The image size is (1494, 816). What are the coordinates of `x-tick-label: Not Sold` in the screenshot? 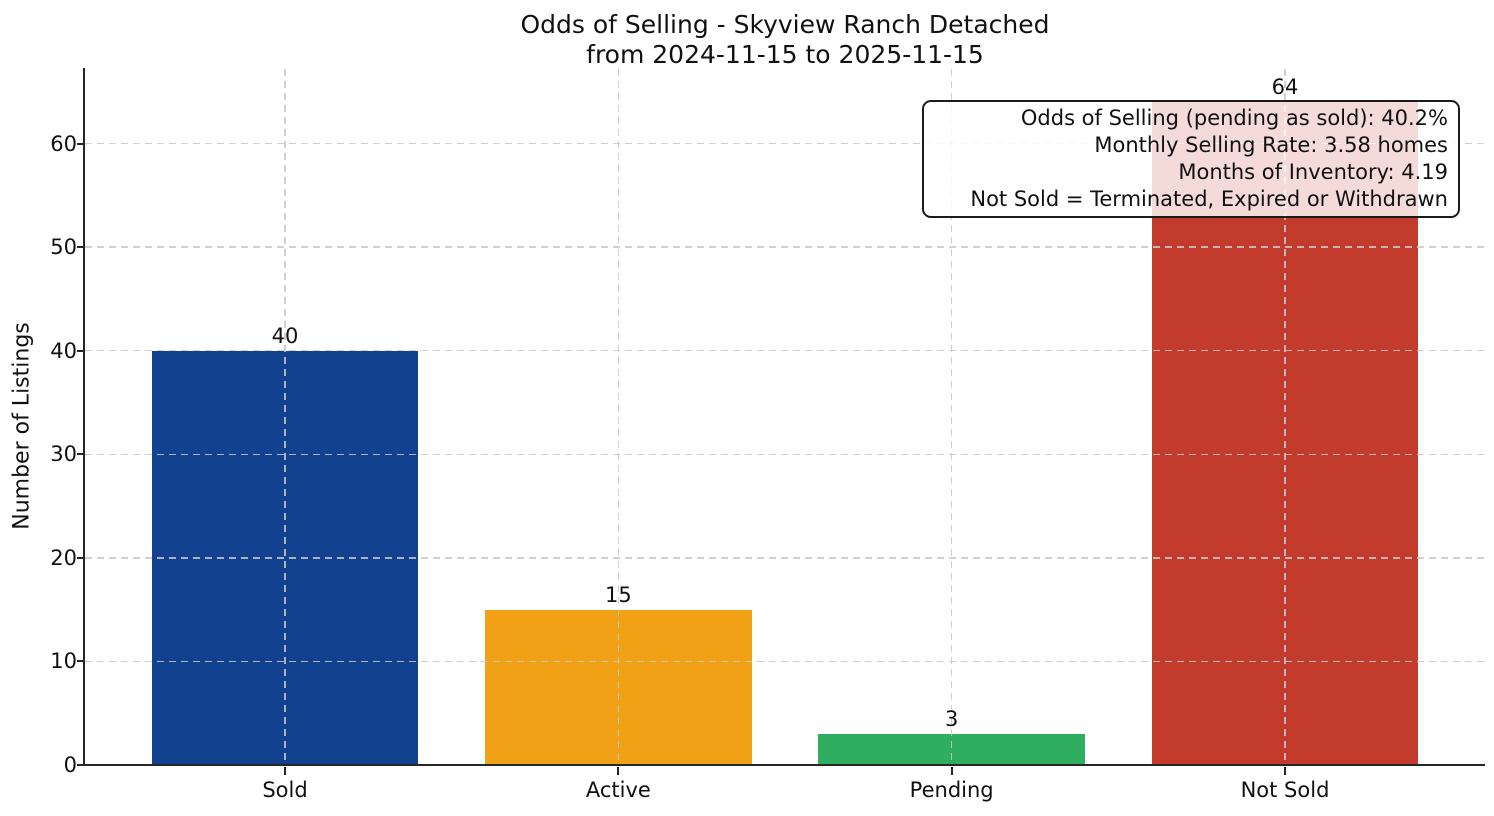 It's located at (1285, 790).